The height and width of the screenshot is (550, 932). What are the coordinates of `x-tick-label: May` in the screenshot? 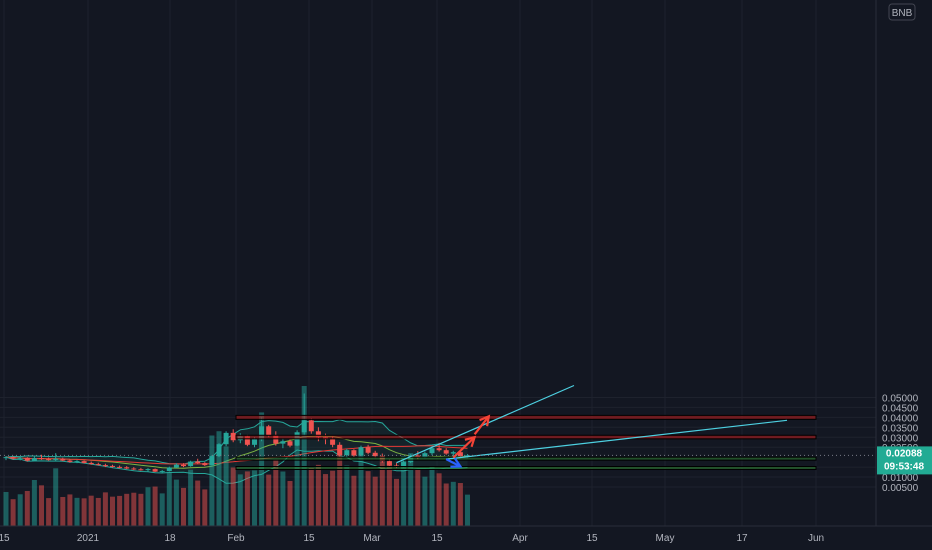 It's located at (665, 538).